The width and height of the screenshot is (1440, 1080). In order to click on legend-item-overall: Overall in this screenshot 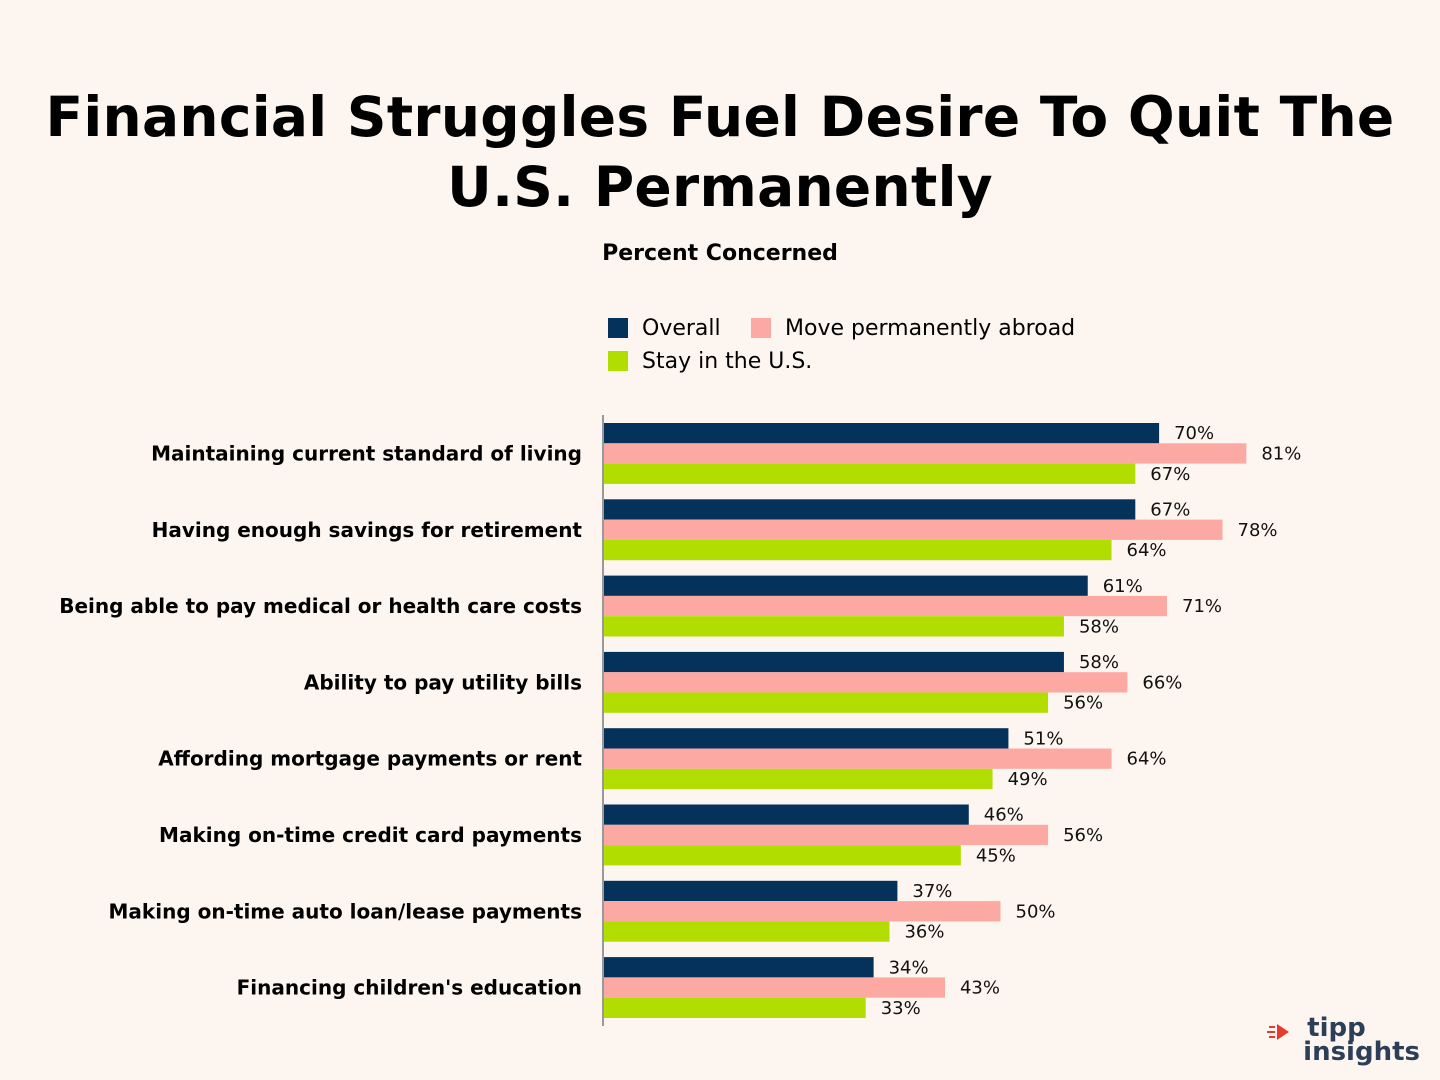, I will do `click(664, 328)`.